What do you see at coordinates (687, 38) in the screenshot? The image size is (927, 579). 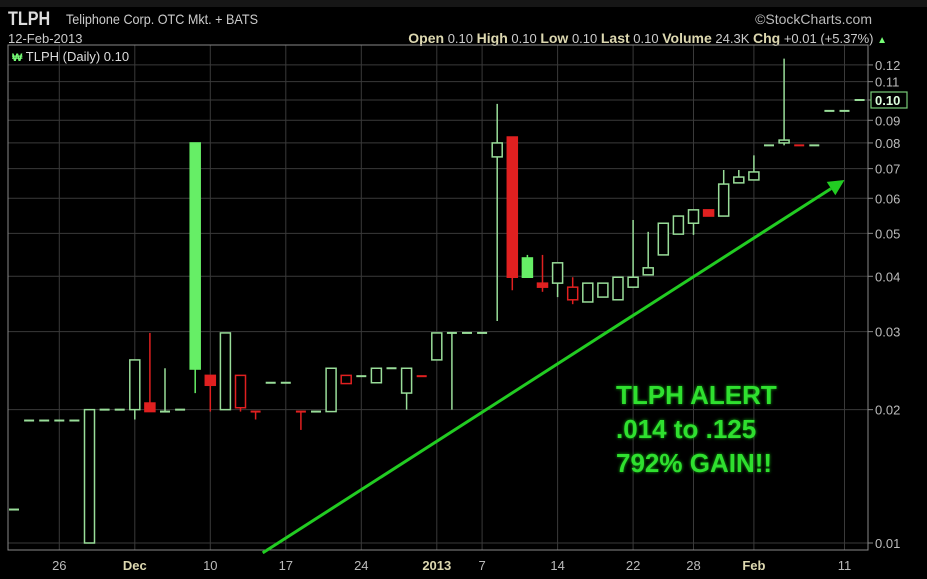 I see `volume-label: Volume` at bounding box center [687, 38].